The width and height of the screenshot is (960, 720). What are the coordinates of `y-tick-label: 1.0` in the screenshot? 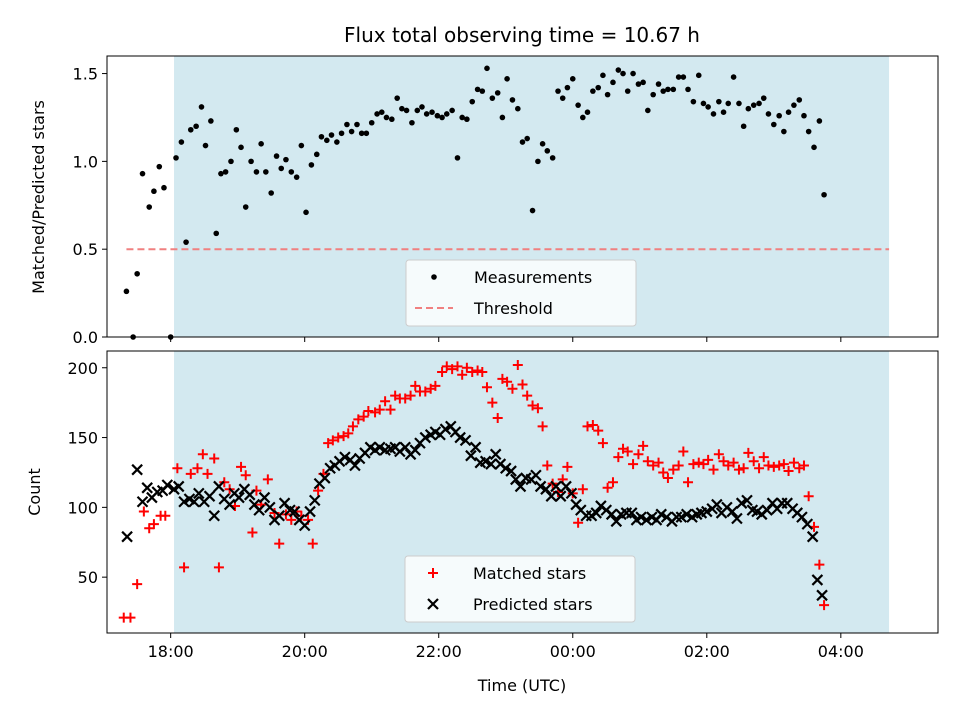 It's located at (85, 161).